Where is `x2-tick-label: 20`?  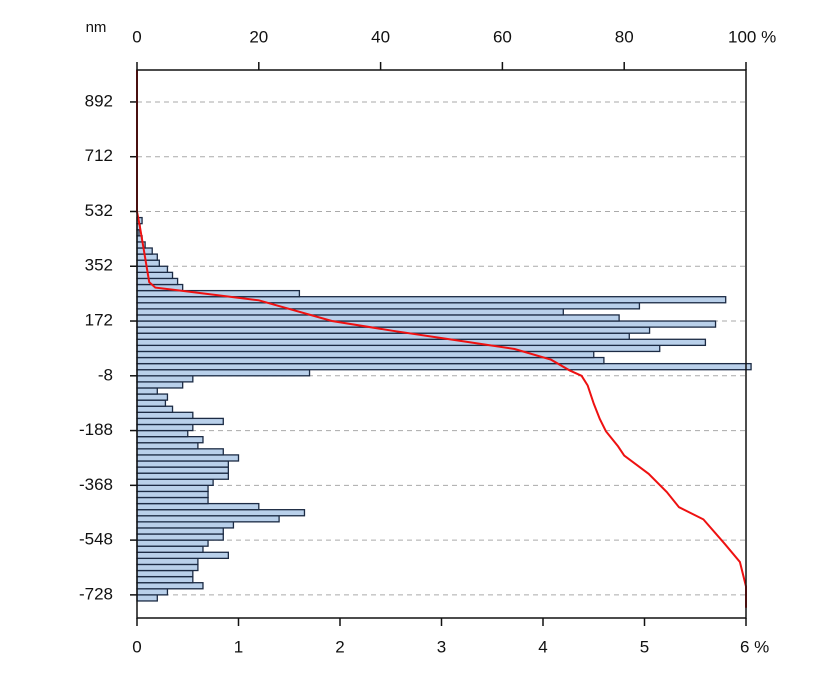
x2-tick-label: 20 is located at coordinates (258, 36).